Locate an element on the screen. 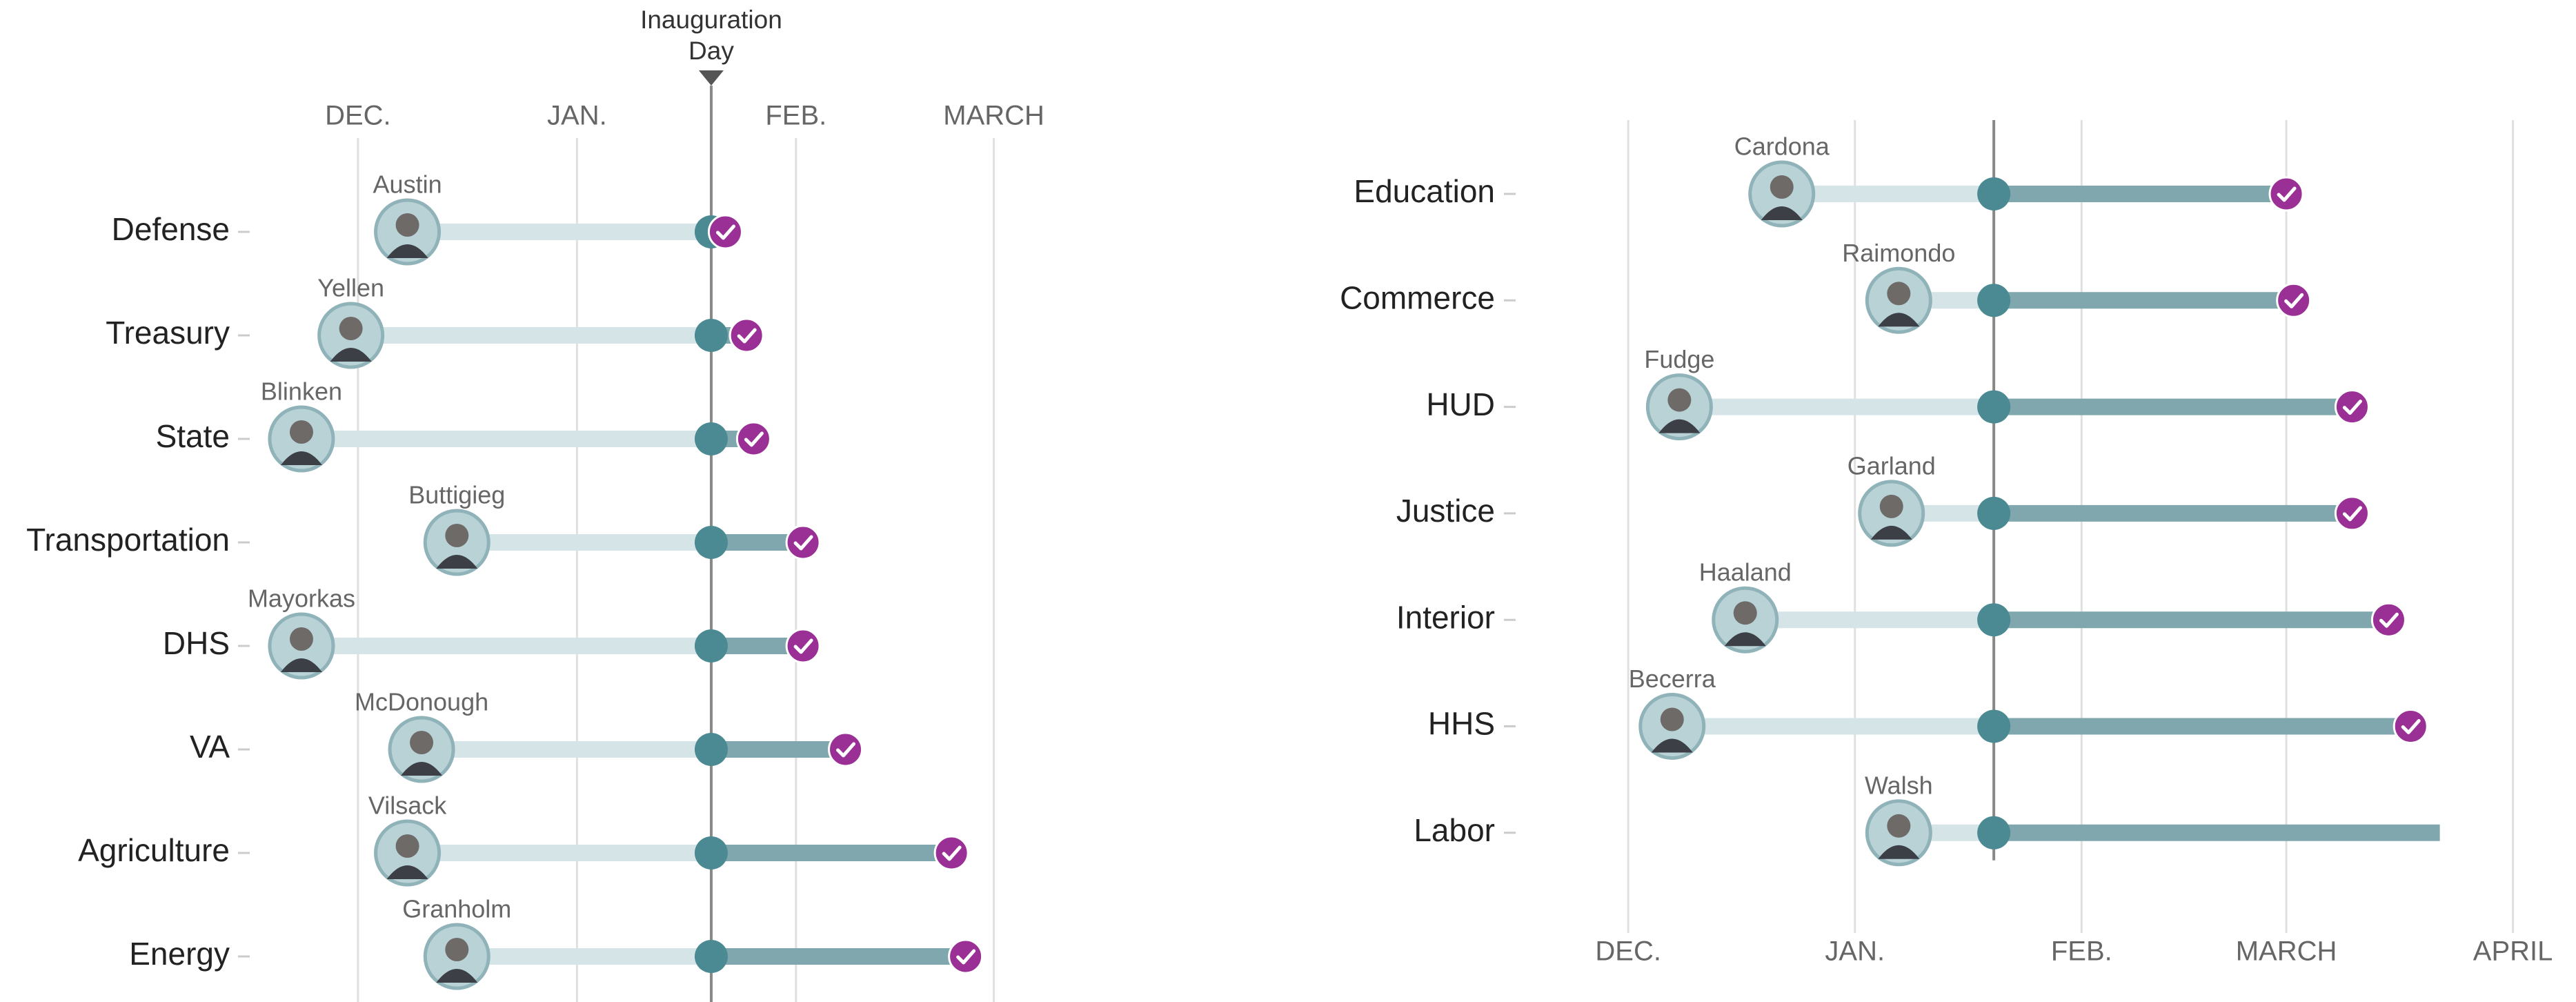 The image size is (2576, 1002). nominee-name: Haaland is located at coordinates (1745, 573).